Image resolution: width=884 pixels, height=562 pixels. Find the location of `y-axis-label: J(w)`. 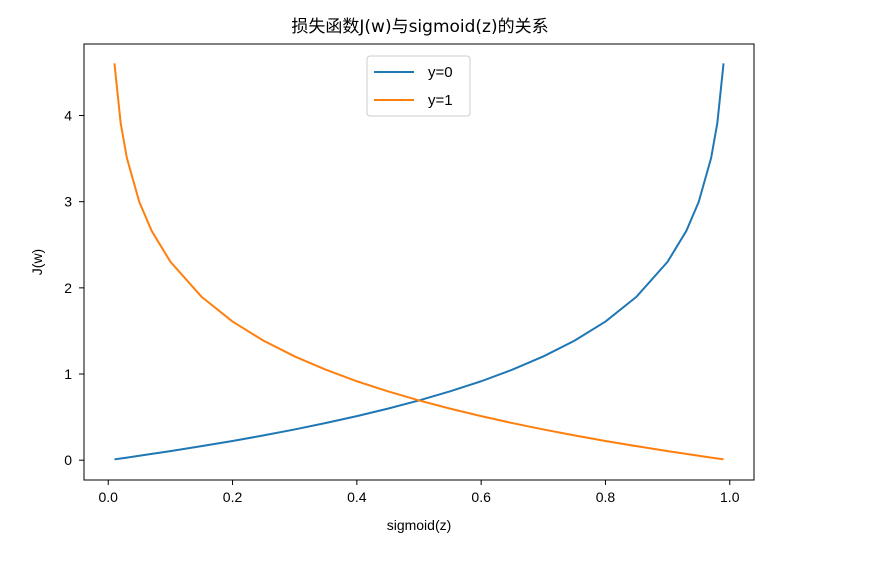

y-axis-label: J(w) is located at coordinates (37, 262).